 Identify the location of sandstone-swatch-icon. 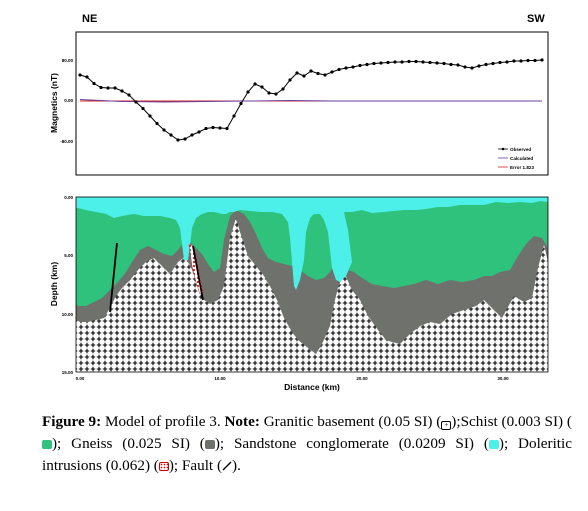
(493, 444).